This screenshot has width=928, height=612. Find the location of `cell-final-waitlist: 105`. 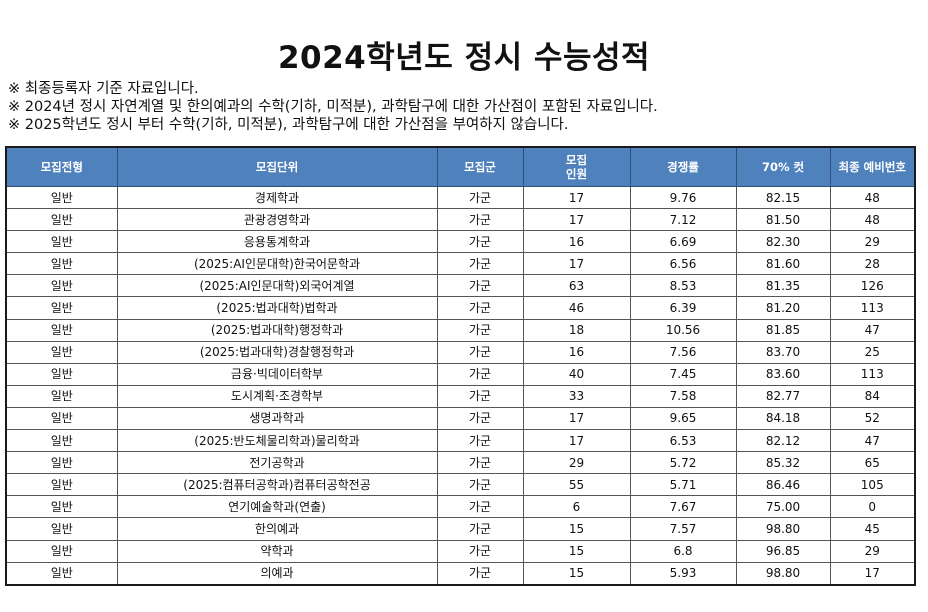

cell-final-waitlist: 105 is located at coordinates (872, 485).